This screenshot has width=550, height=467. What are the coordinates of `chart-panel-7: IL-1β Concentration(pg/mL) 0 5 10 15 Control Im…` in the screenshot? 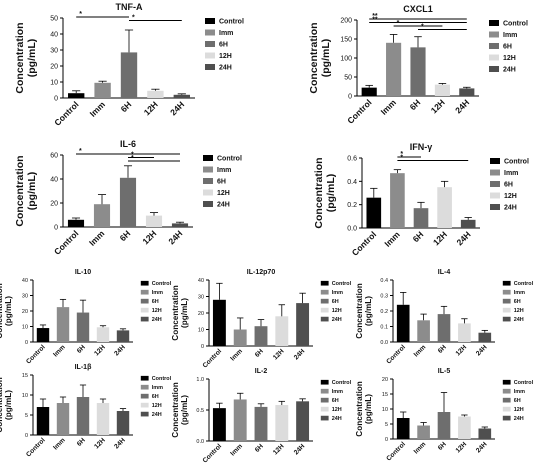 It's located at (86, 411).